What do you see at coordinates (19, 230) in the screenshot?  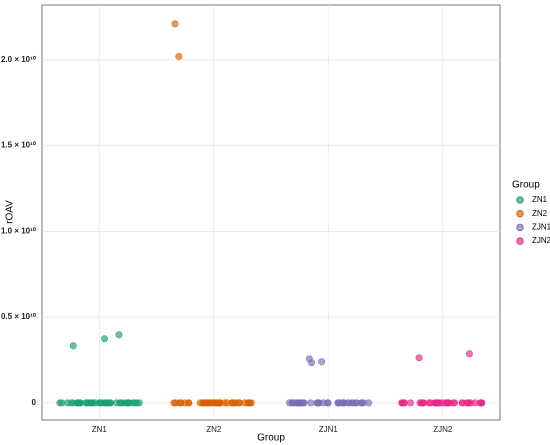 I see `y-tick-label: 1.0 × 10¹⁰` at bounding box center [19, 230].